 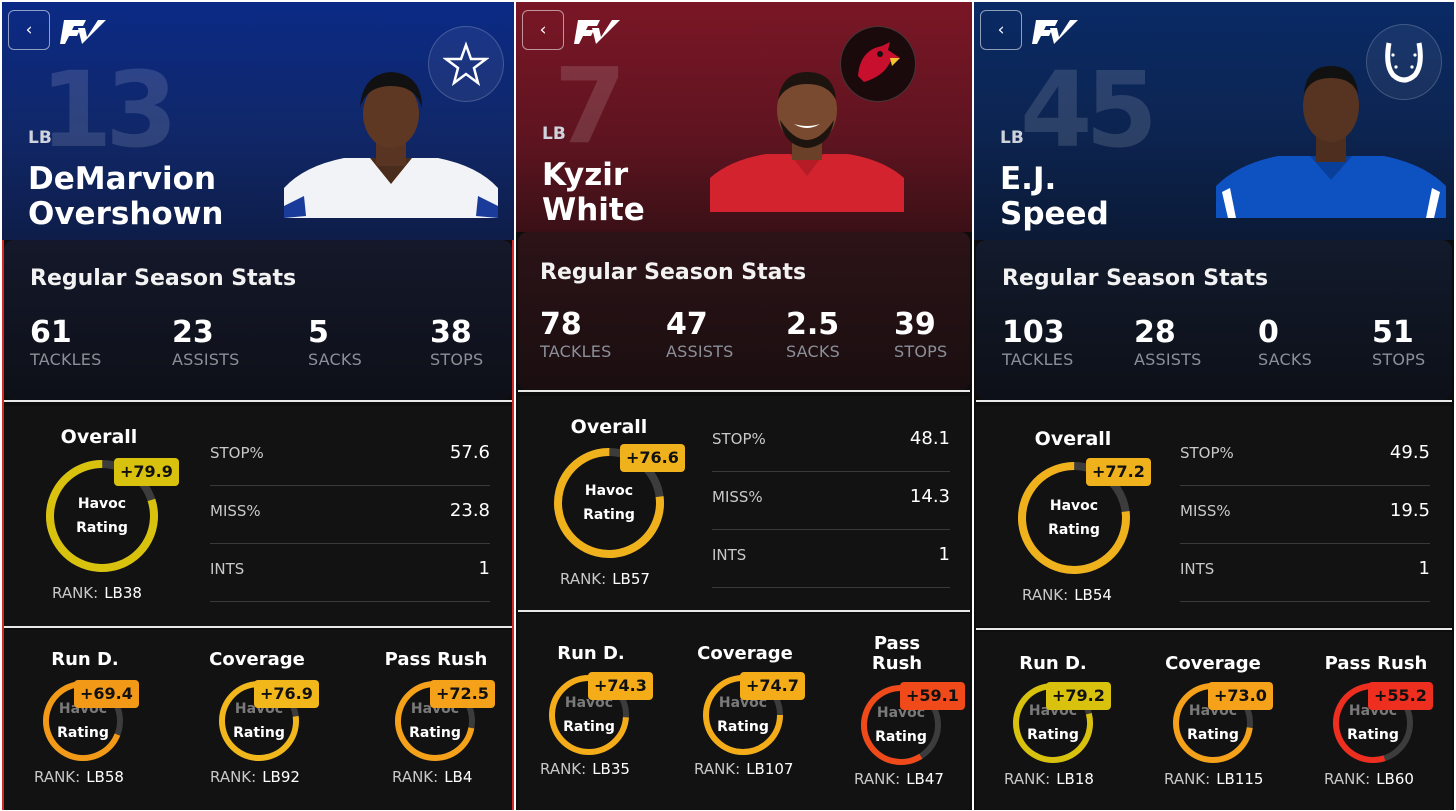 I want to click on player-name: E.J. Speed, so click(x=1054, y=197).